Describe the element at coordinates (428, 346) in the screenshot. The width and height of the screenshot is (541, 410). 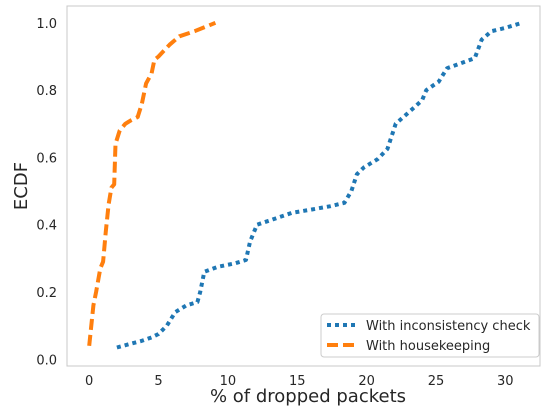
I see `legend-label-housekeeping: With housekeeping` at that location.